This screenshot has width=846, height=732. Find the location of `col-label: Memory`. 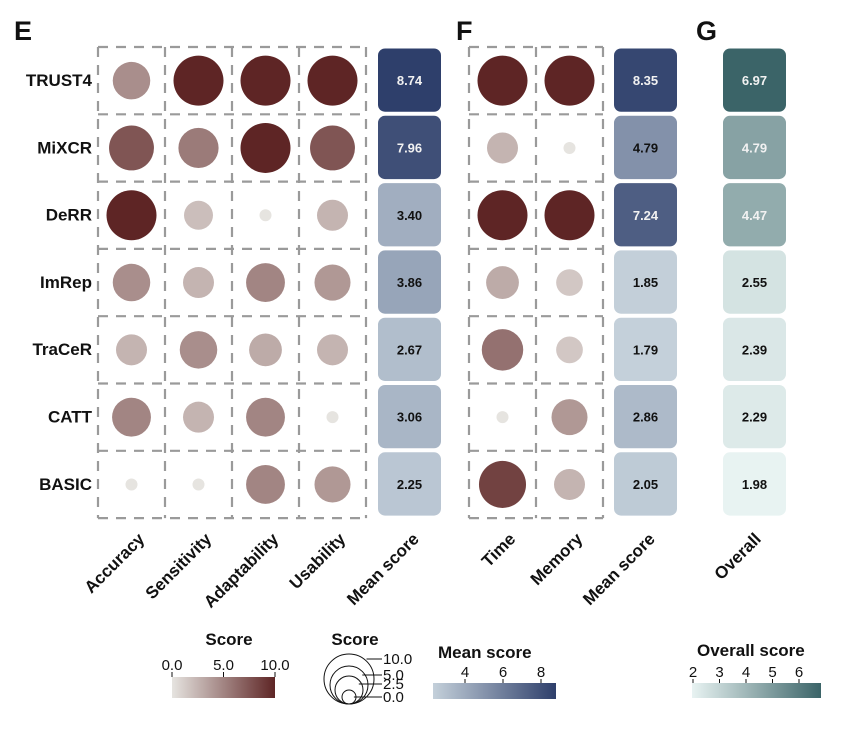

col-label: Memory is located at coordinates (557, 559).